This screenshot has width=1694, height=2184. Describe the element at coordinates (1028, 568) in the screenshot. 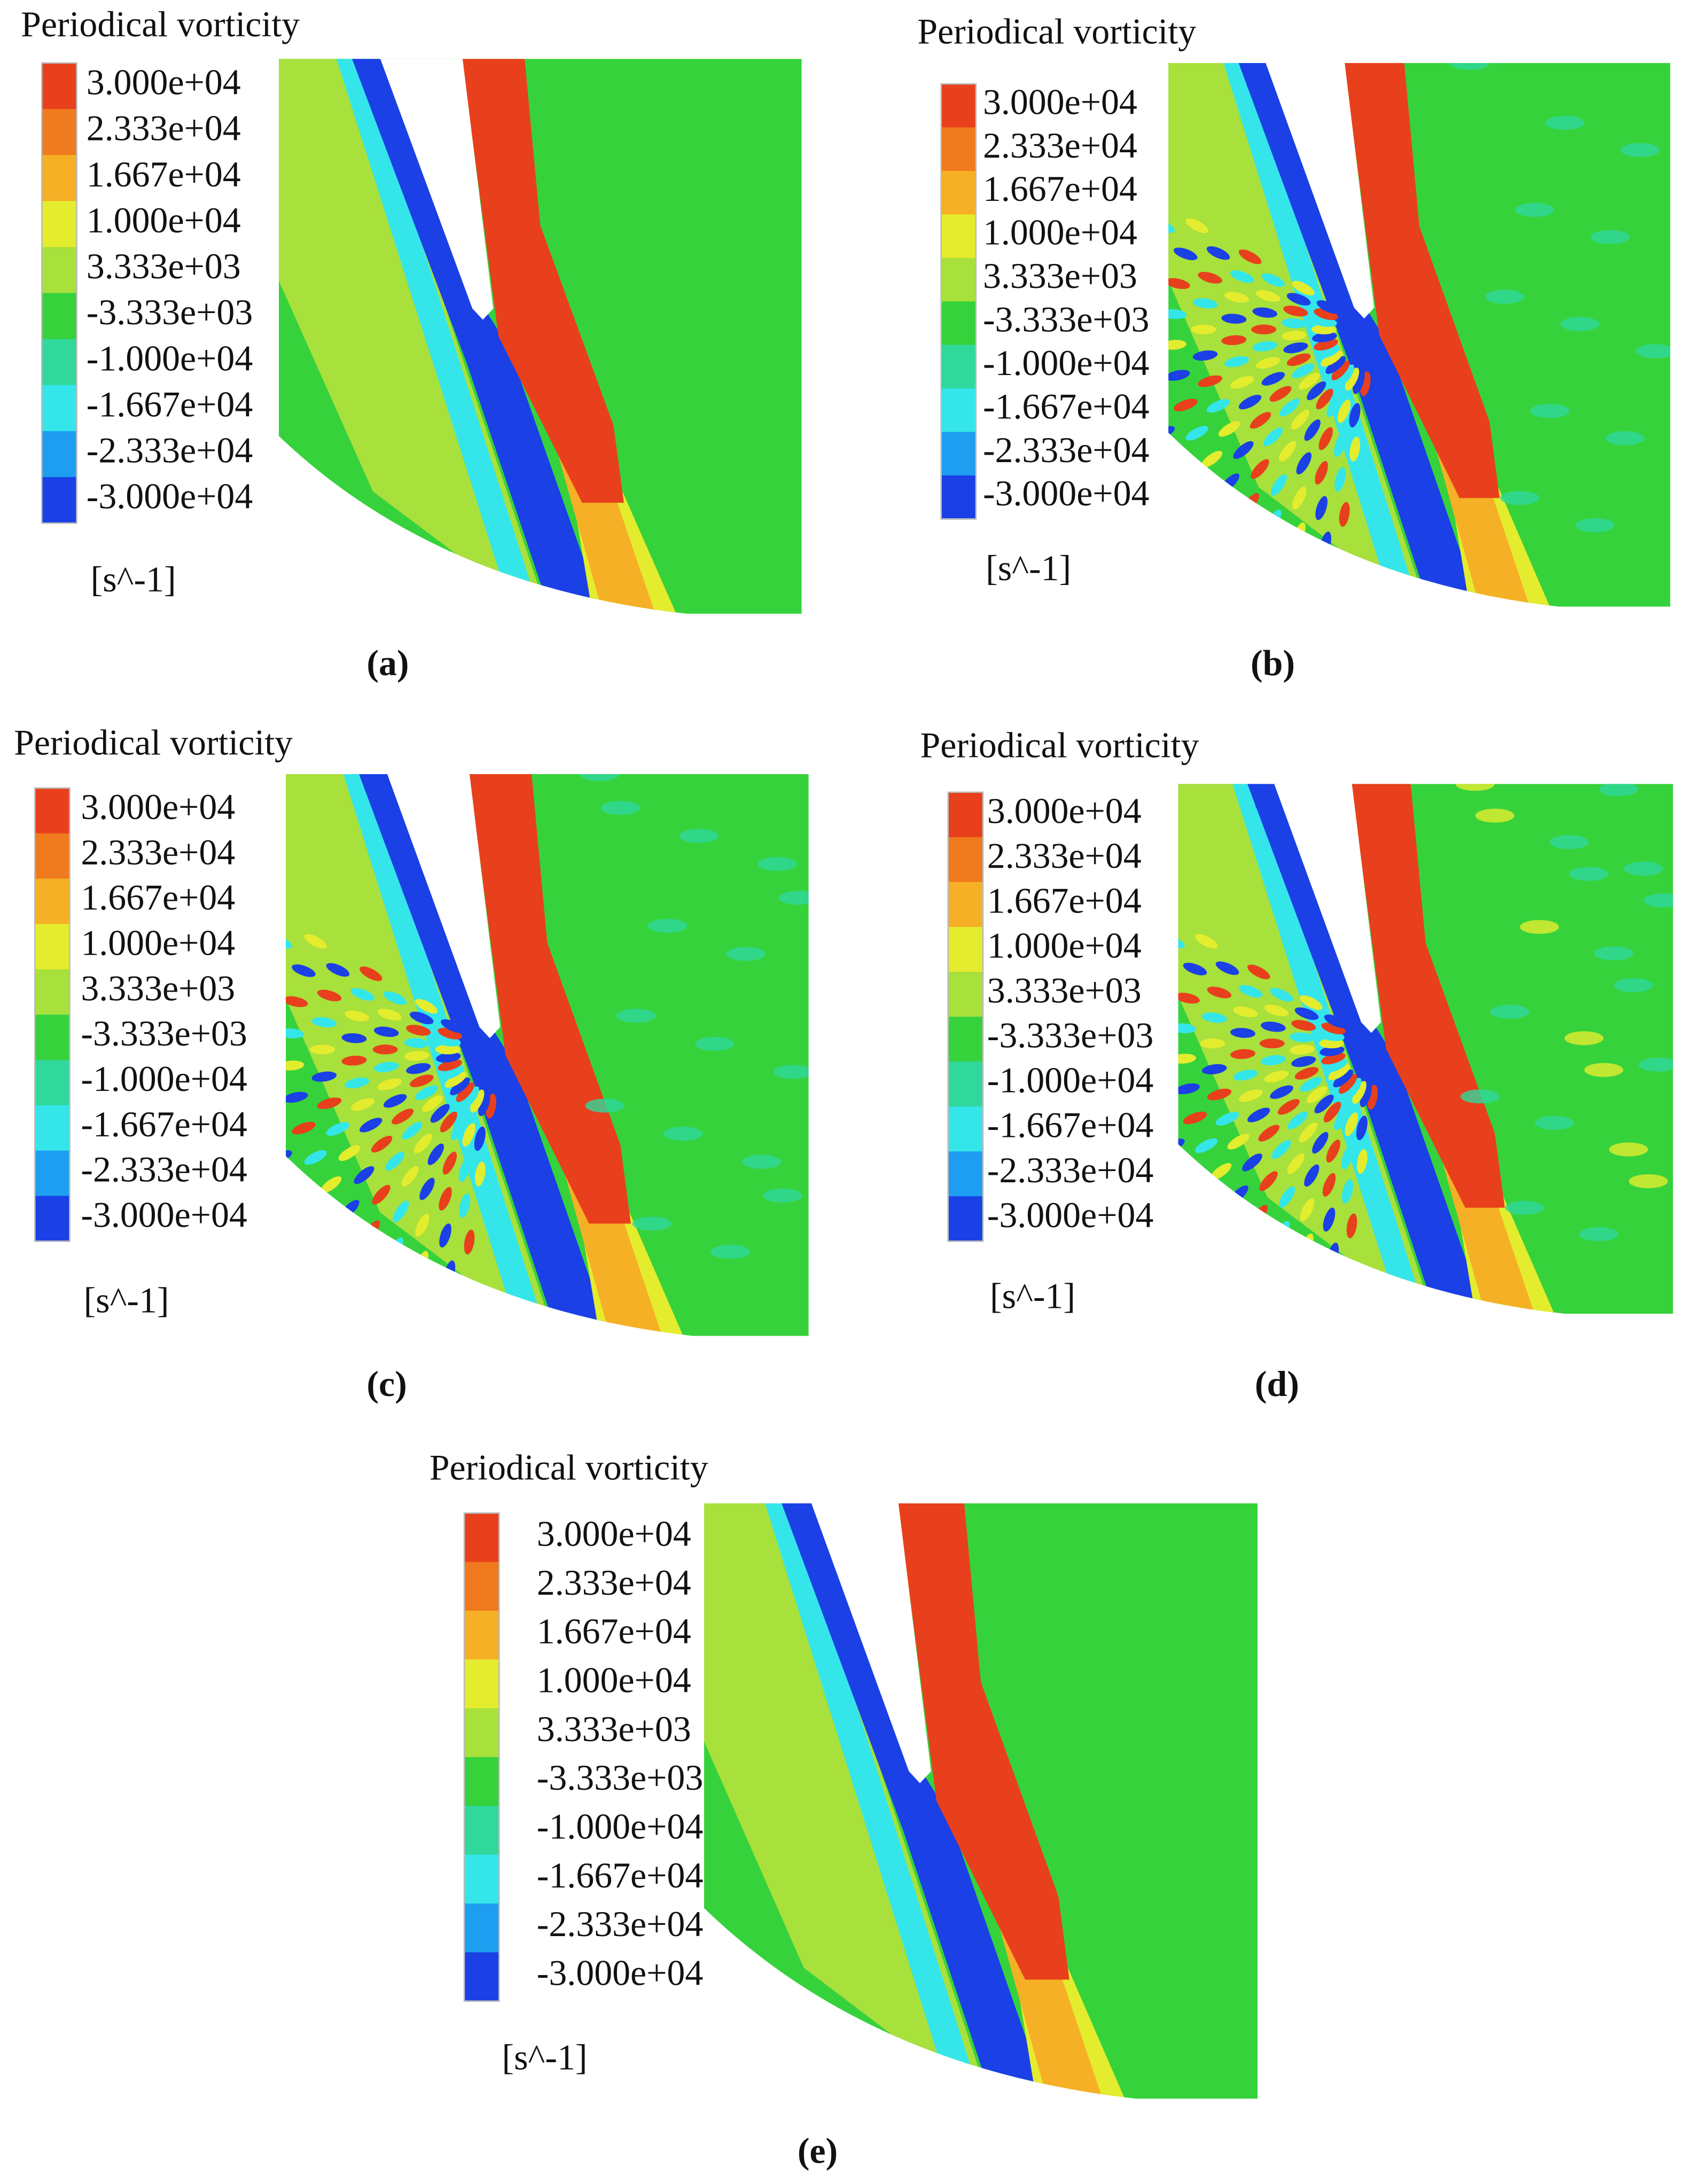

I see `unit-label: [s^-1]` at that location.